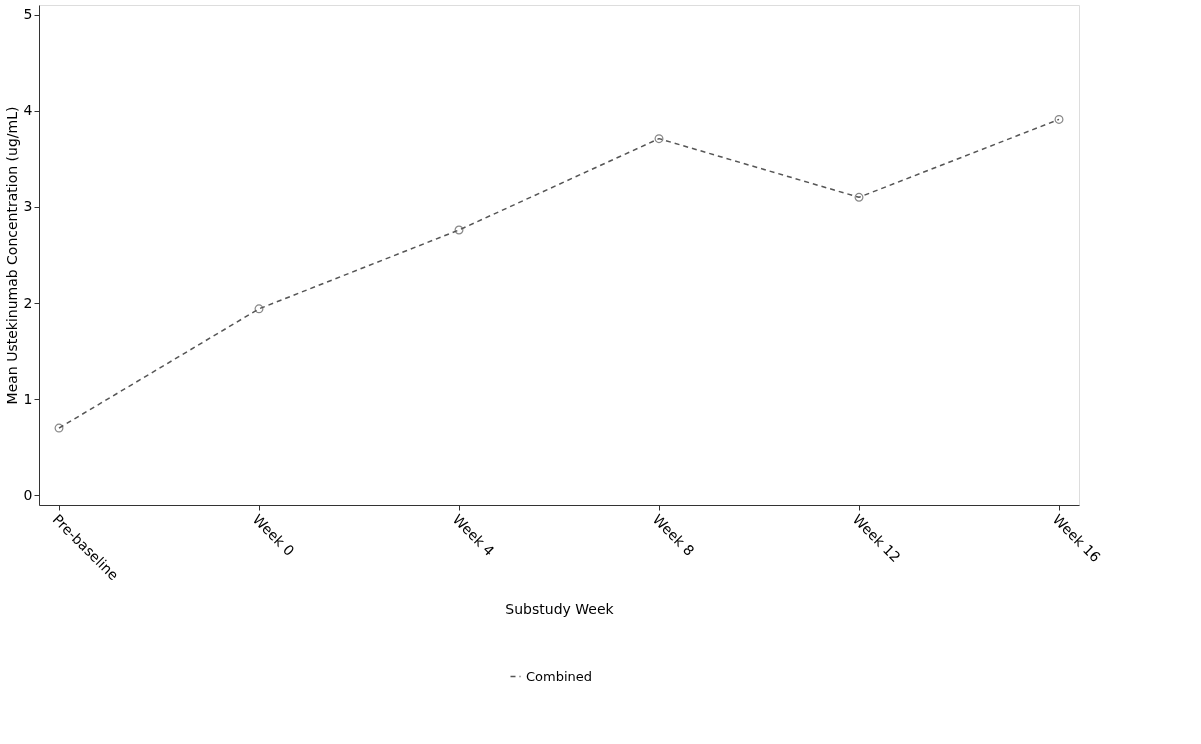 The height and width of the screenshot is (744, 1201). What do you see at coordinates (560, 609) in the screenshot?
I see `x-axis-title: Substudy Week` at bounding box center [560, 609].